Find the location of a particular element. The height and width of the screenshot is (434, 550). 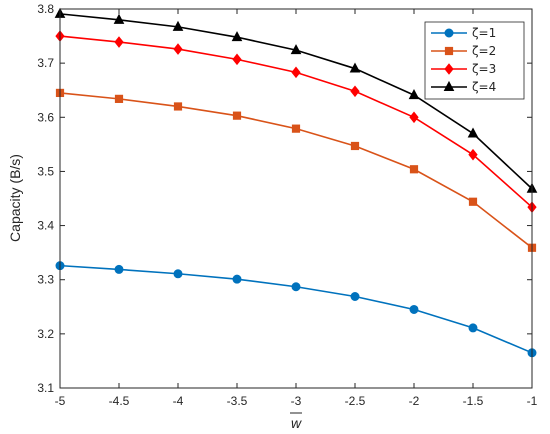

legend-label: ζ=4 is located at coordinates (484, 87).